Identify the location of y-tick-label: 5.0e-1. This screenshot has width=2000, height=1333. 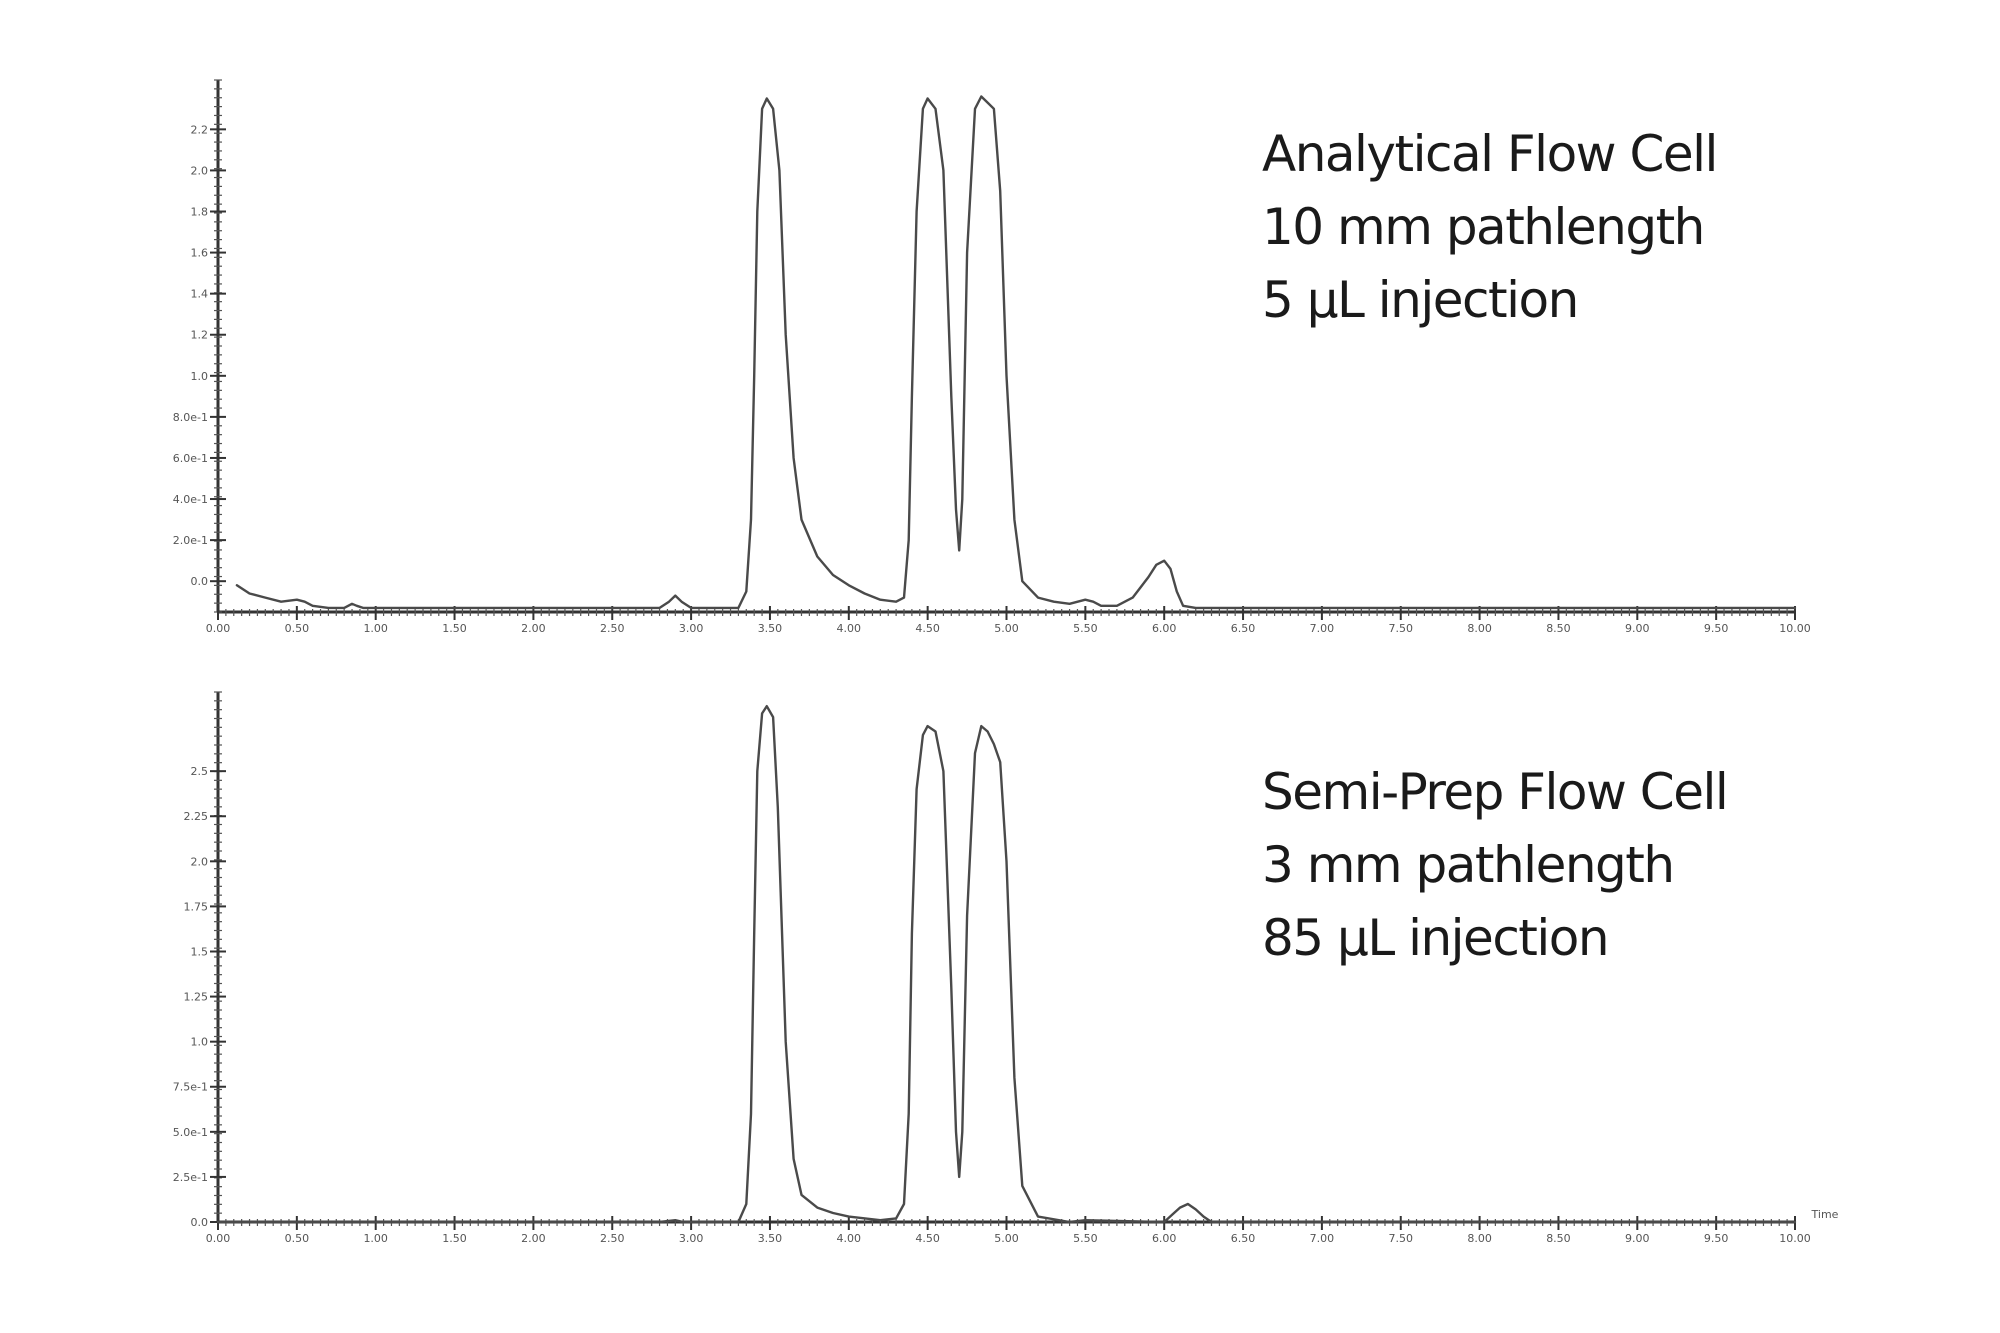
(190, 1132).